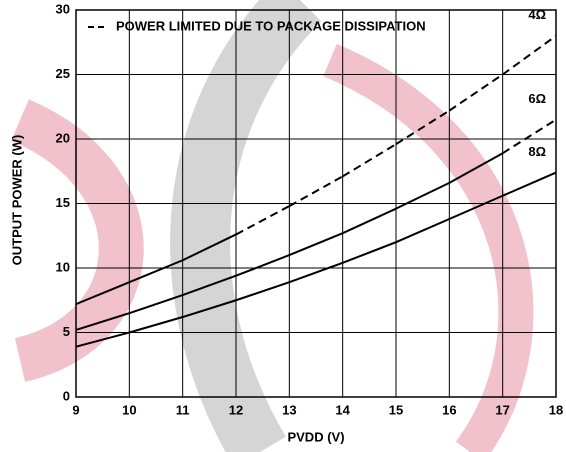 This screenshot has width=566, height=452. I want to click on x-tick-label: 14, so click(342, 409).